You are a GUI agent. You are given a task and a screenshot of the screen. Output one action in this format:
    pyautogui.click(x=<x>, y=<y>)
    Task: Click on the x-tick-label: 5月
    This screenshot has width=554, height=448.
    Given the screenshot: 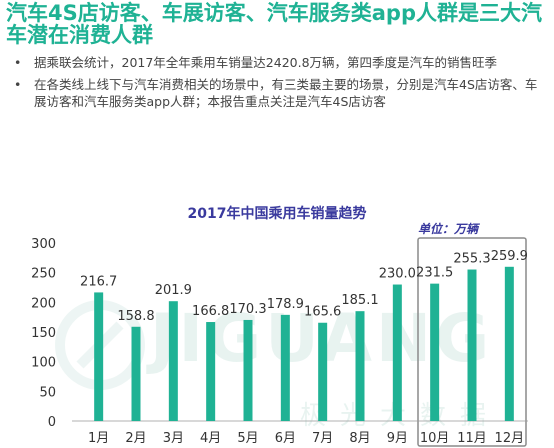 What is the action you would take?
    pyautogui.click(x=247, y=438)
    